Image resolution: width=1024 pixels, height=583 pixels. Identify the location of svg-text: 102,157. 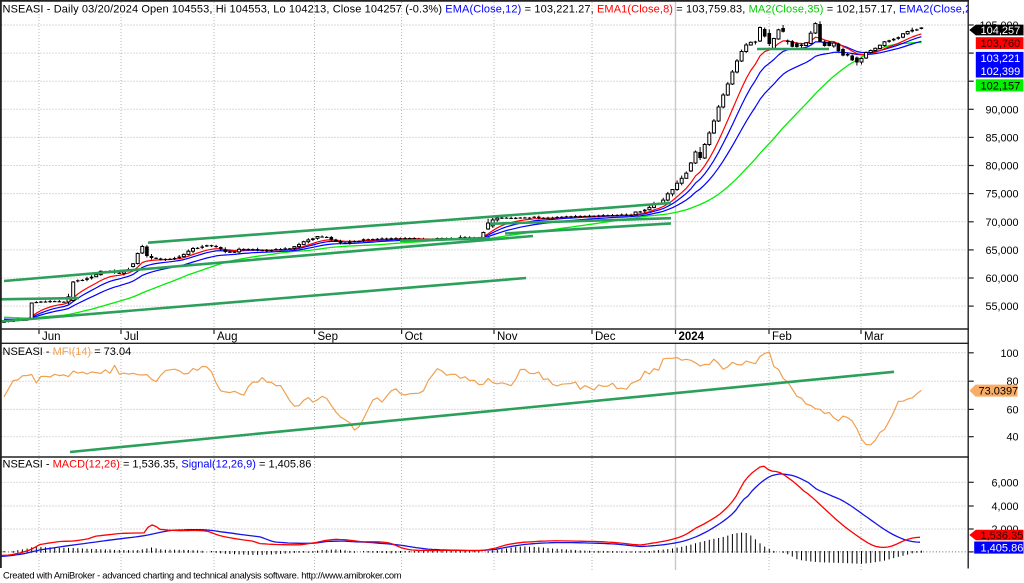
(1001, 86).